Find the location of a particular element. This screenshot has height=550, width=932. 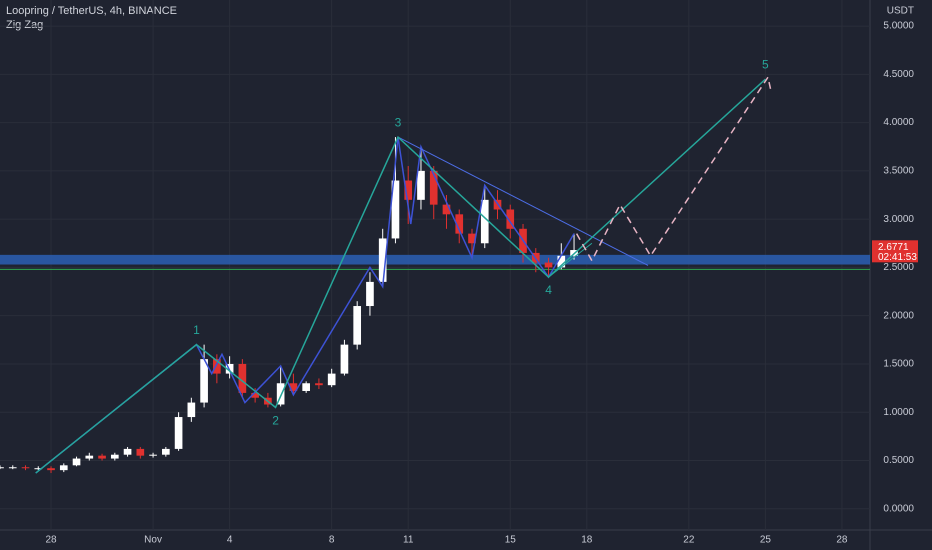

chart-title: Loopring / TetherUS, 4h, BINANCE is located at coordinates (91, 11).